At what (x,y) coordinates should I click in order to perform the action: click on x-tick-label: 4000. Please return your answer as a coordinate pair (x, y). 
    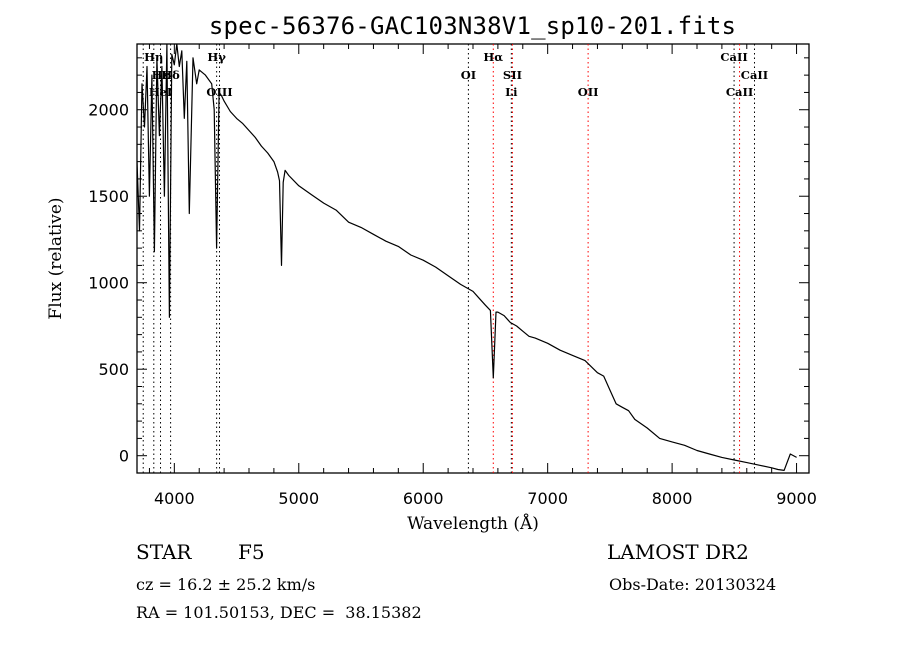
    Looking at the image, I should click on (174, 498).